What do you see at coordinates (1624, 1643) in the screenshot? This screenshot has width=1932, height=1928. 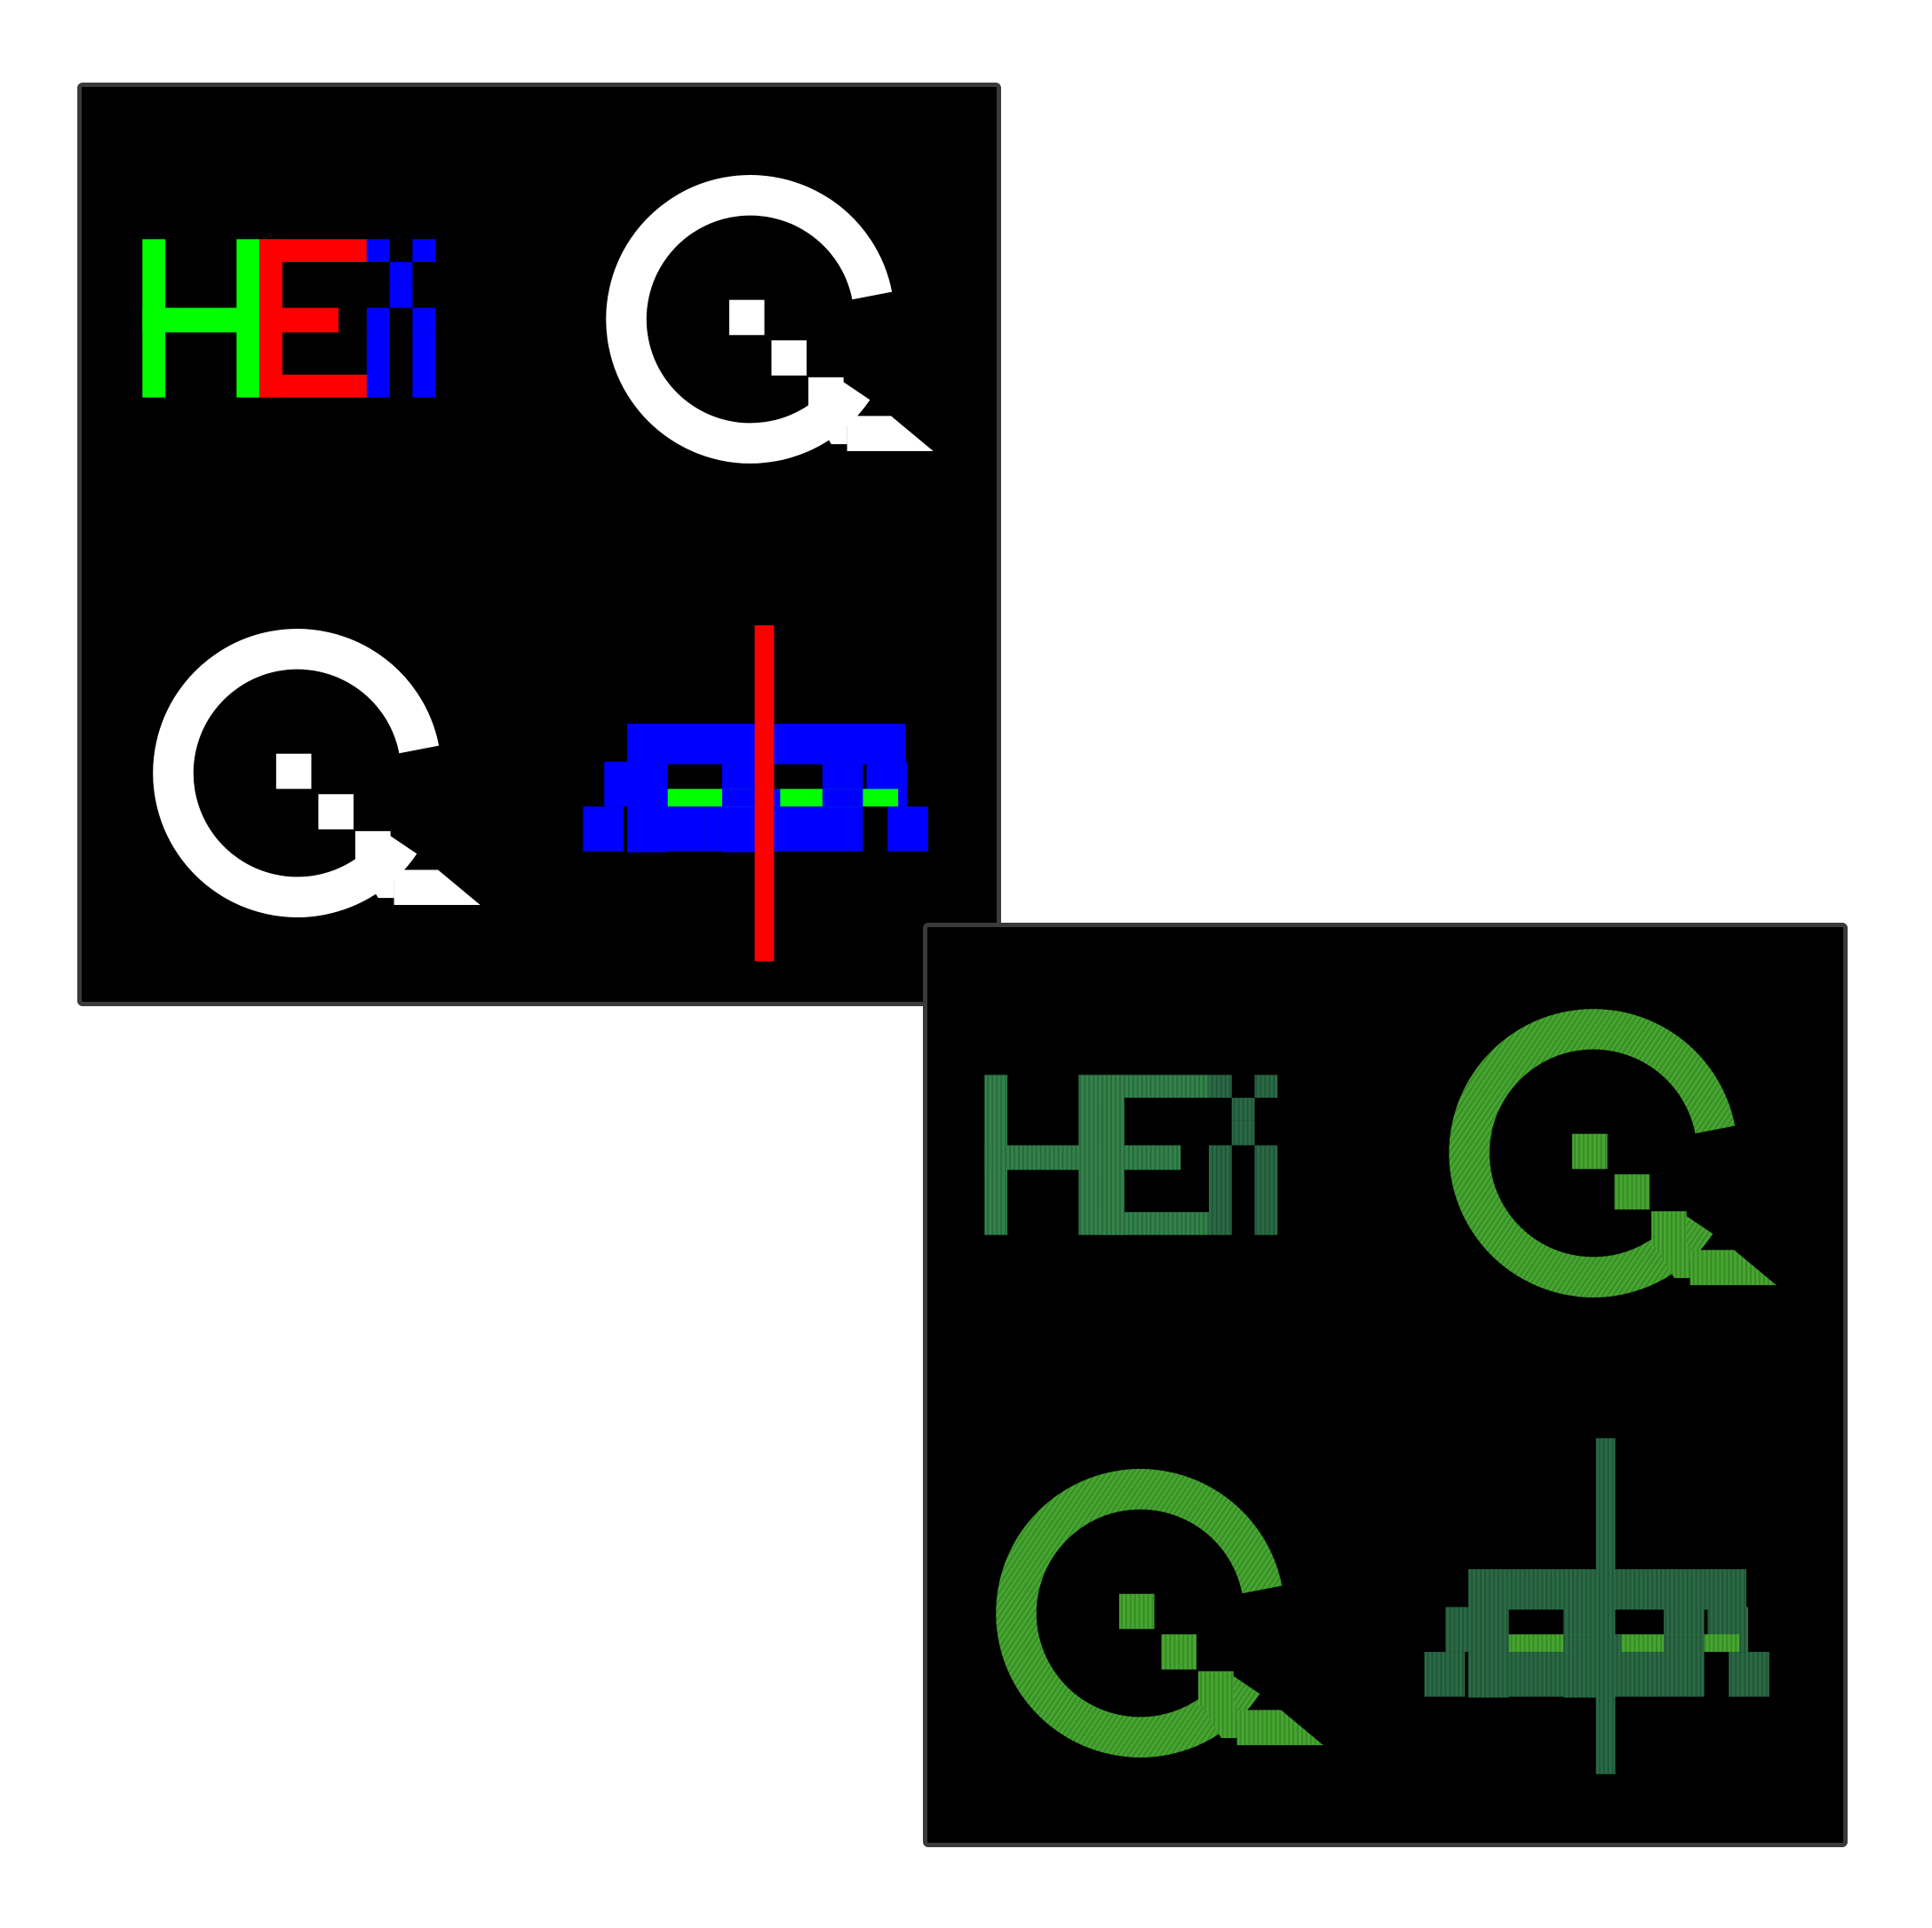 I see `crt-ship-bar` at bounding box center [1624, 1643].